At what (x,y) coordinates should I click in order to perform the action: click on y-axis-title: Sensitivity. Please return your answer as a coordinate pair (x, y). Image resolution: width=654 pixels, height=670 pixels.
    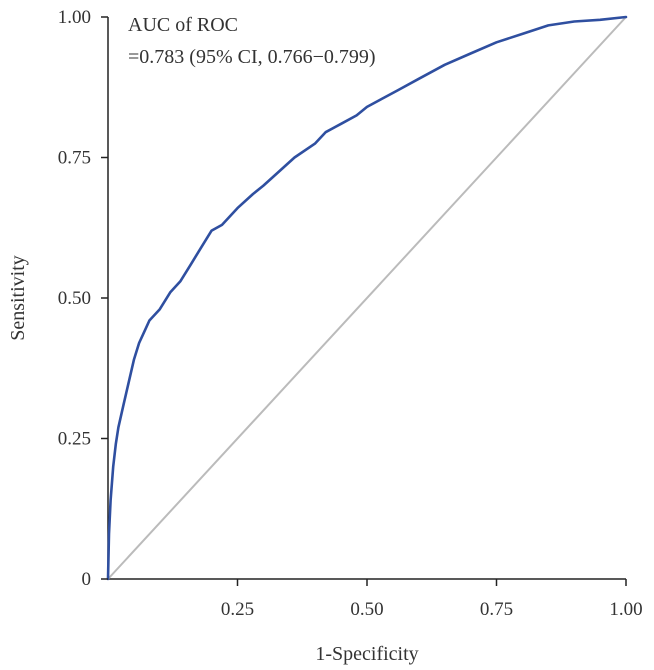
    Looking at the image, I should click on (18, 298).